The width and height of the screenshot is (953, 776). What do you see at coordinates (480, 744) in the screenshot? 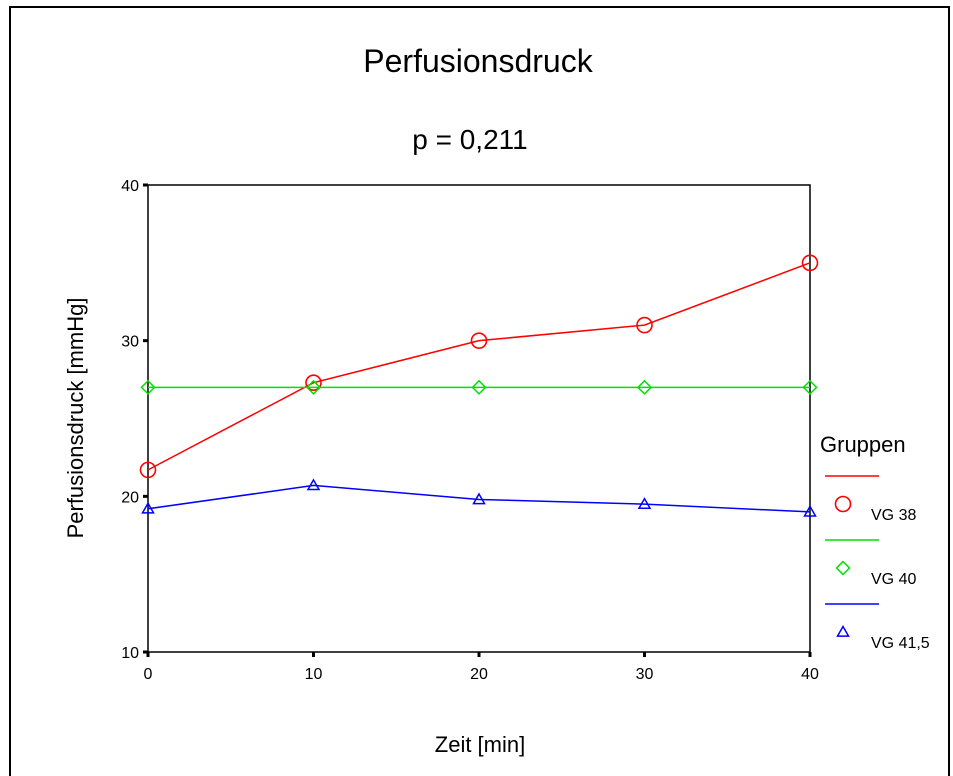
I see `x-axis-label: Zeit [min]` at bounding box center [480, 744].